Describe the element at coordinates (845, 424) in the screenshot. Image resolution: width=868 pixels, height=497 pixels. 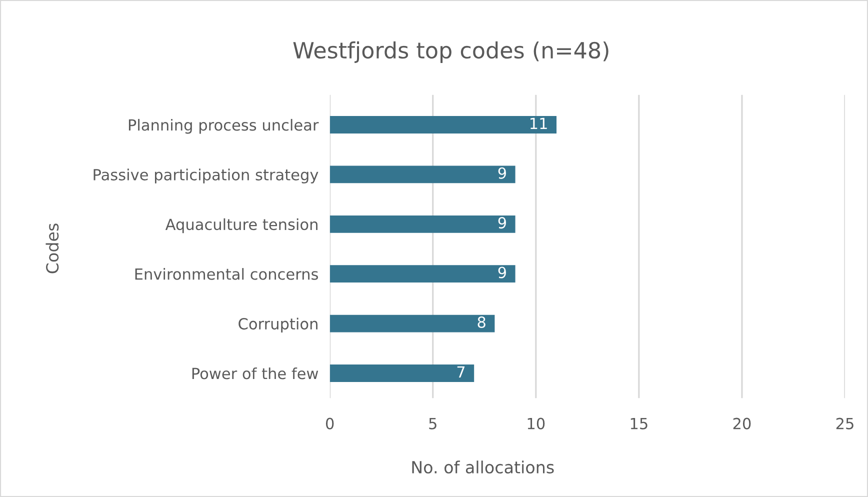
I see `x-tick-label: 25` at that location.